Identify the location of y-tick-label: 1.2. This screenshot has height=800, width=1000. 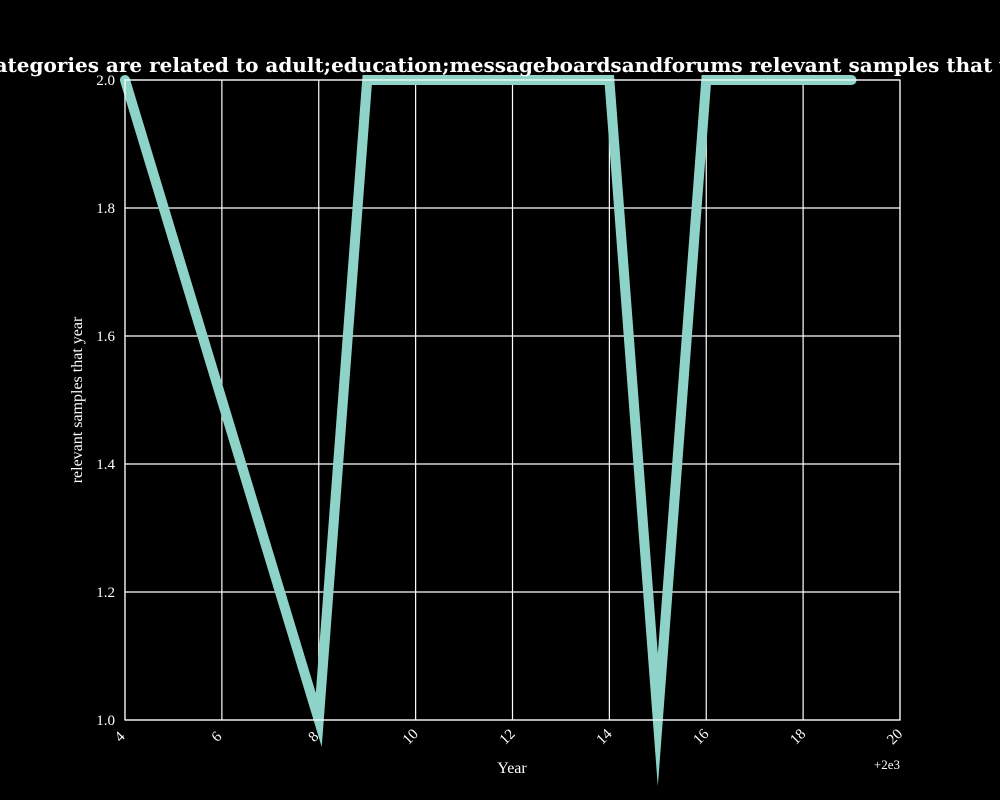
(105, 593).